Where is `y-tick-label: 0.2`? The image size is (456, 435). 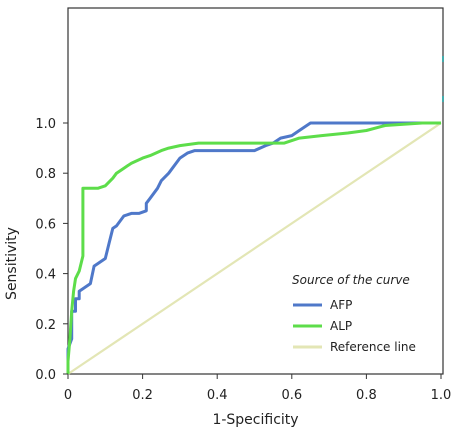
y-tick-label: 0.2 is located at coordinates (45, 325).